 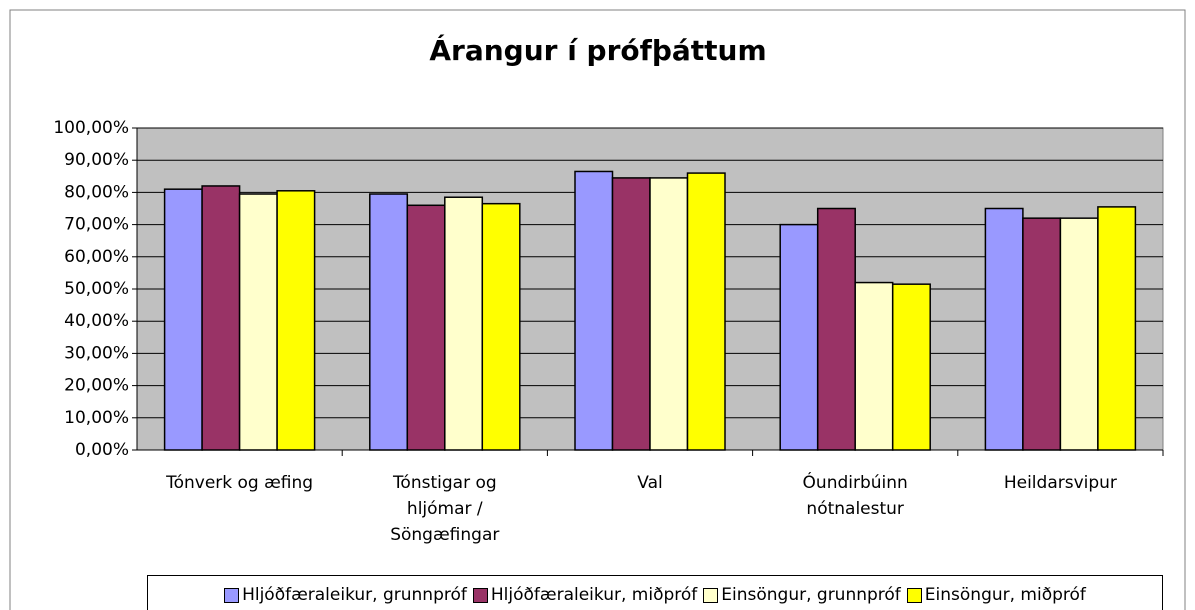 I want to click on legend-item: Hljóðfæraleikur, grunnpróf, so click(x=345, y=595).